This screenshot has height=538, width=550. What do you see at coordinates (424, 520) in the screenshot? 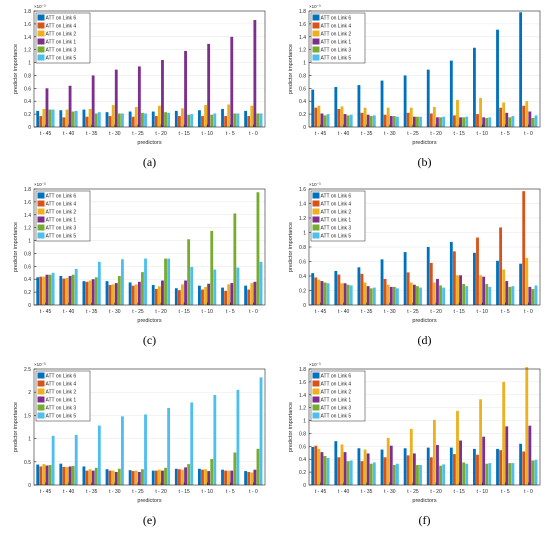
I see `panel-caption-f: (f)` at bounding box center [424, 520].